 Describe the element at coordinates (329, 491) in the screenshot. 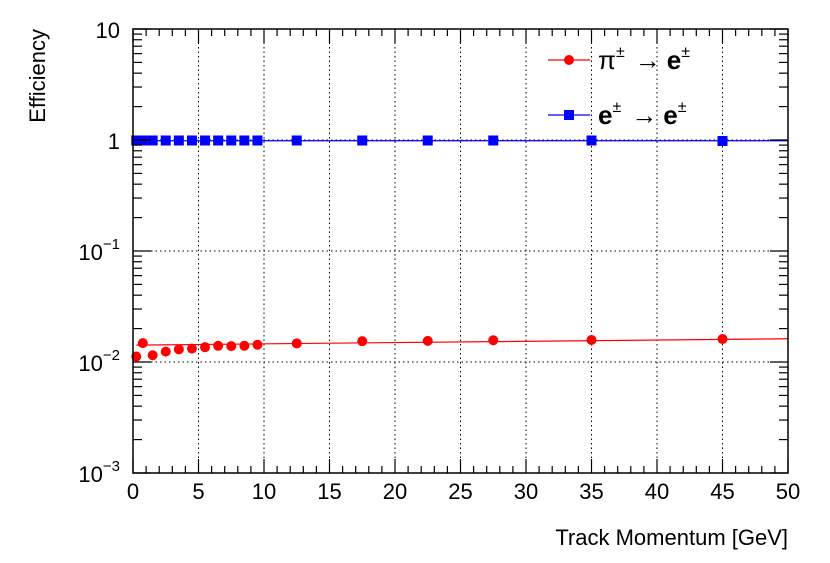

I see `x-tick-label: 15` at that location.